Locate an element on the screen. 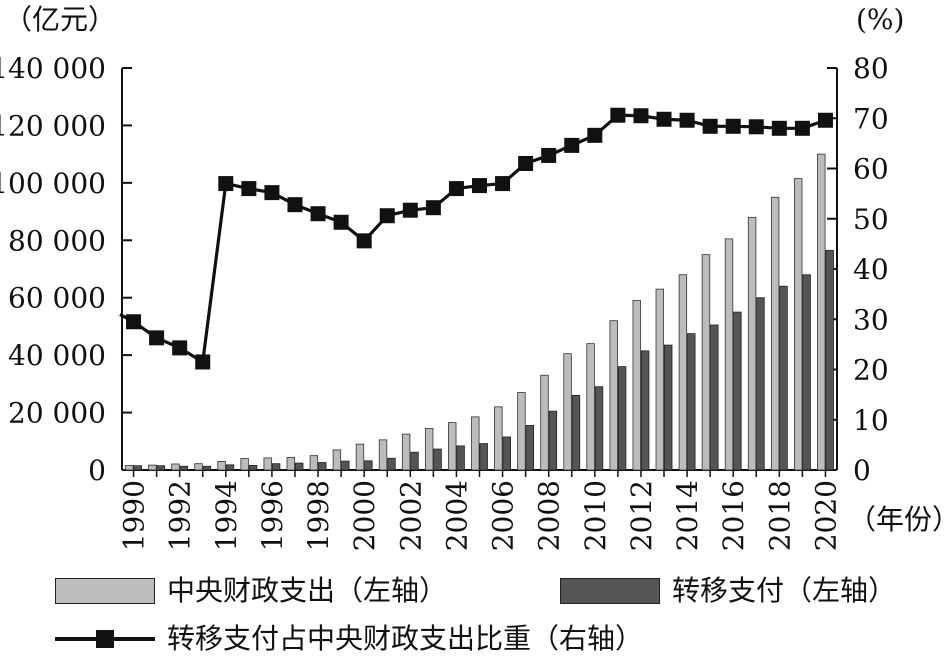 The height and width of the screenshot is (662, 947). left-y-tick-label: 40 000 is located at coordinates (57, 355).